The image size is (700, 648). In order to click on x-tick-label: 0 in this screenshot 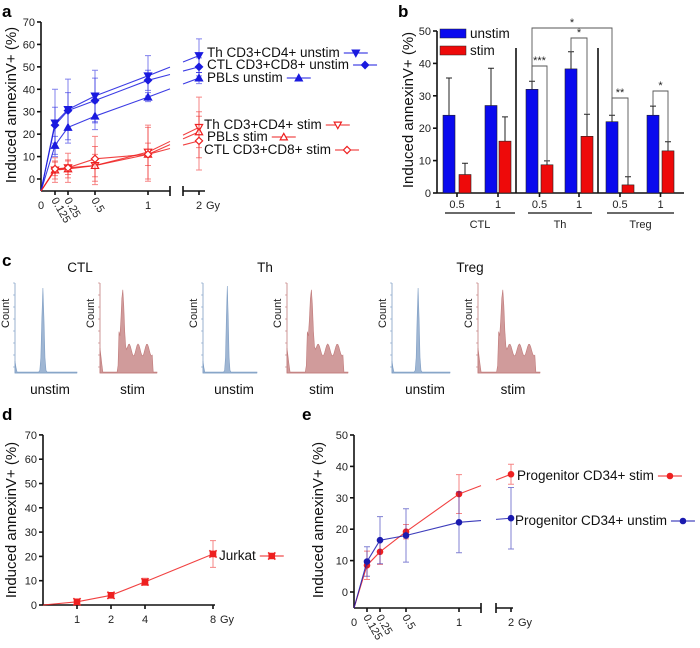, I will do `click(354, 623)`.